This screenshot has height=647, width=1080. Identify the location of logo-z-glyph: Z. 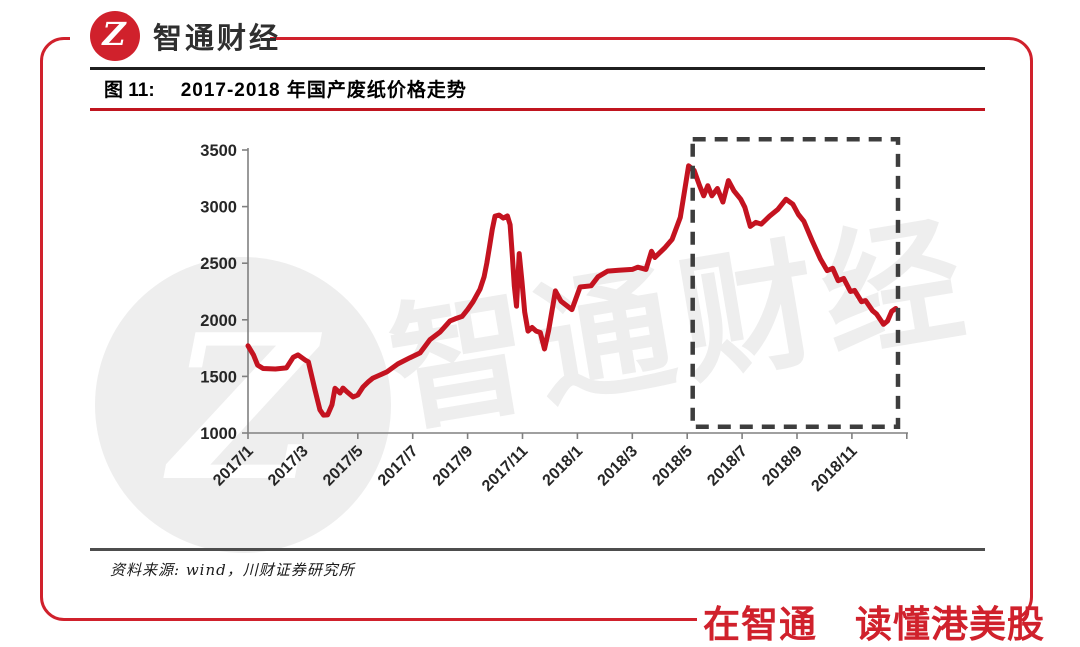
(114, 34).